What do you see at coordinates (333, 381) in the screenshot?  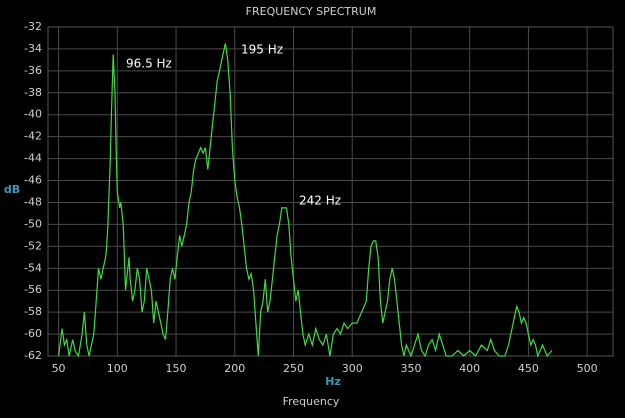 I see `x-axis-unit: Hz` at bounding box center [333, 381].